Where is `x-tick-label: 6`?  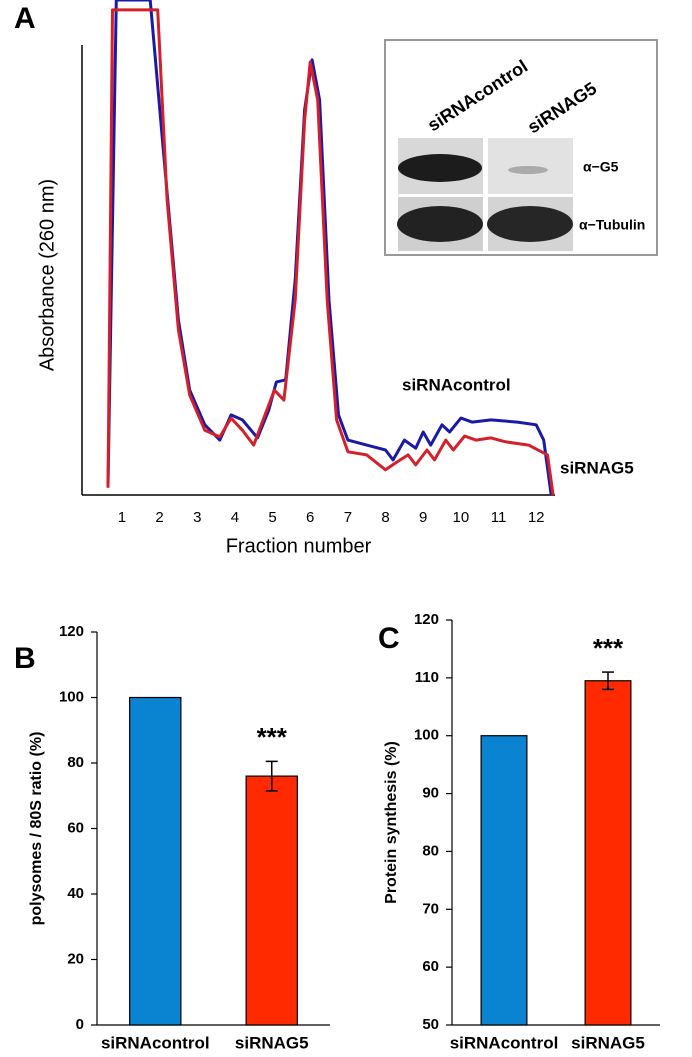
x-tick-label: 6 is located at coordinates (310, 517).